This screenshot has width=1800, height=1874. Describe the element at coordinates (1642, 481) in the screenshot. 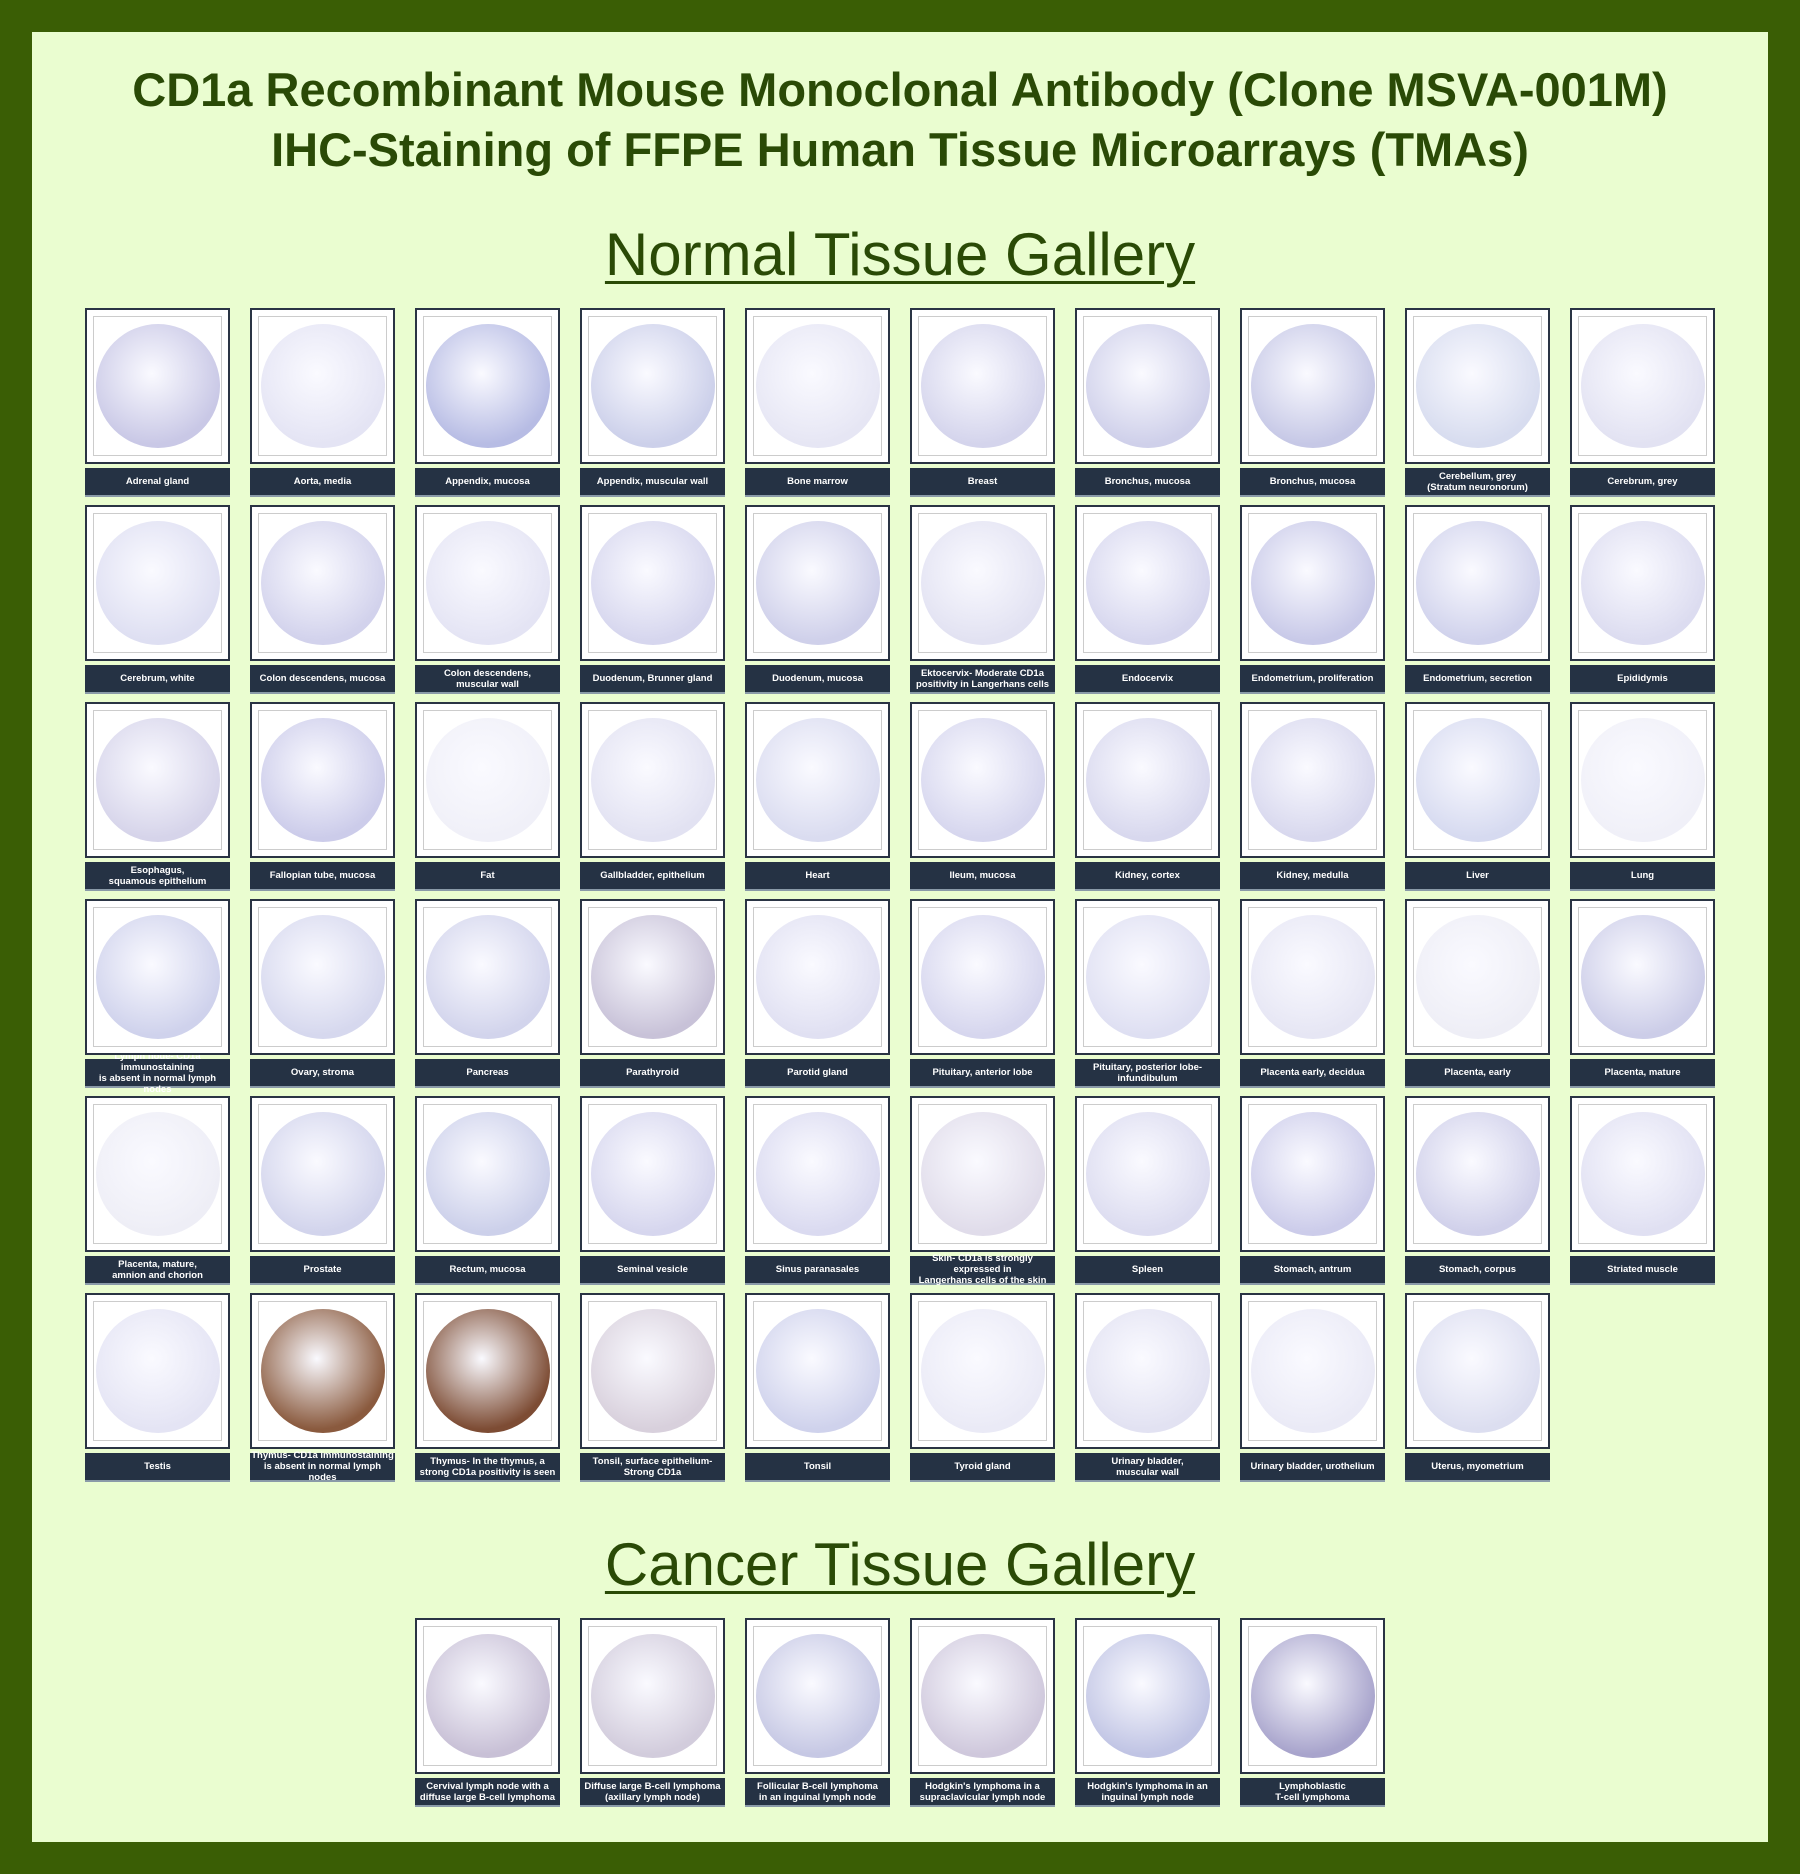

I see `tissue-label: Cerebrum, grey` at that location.